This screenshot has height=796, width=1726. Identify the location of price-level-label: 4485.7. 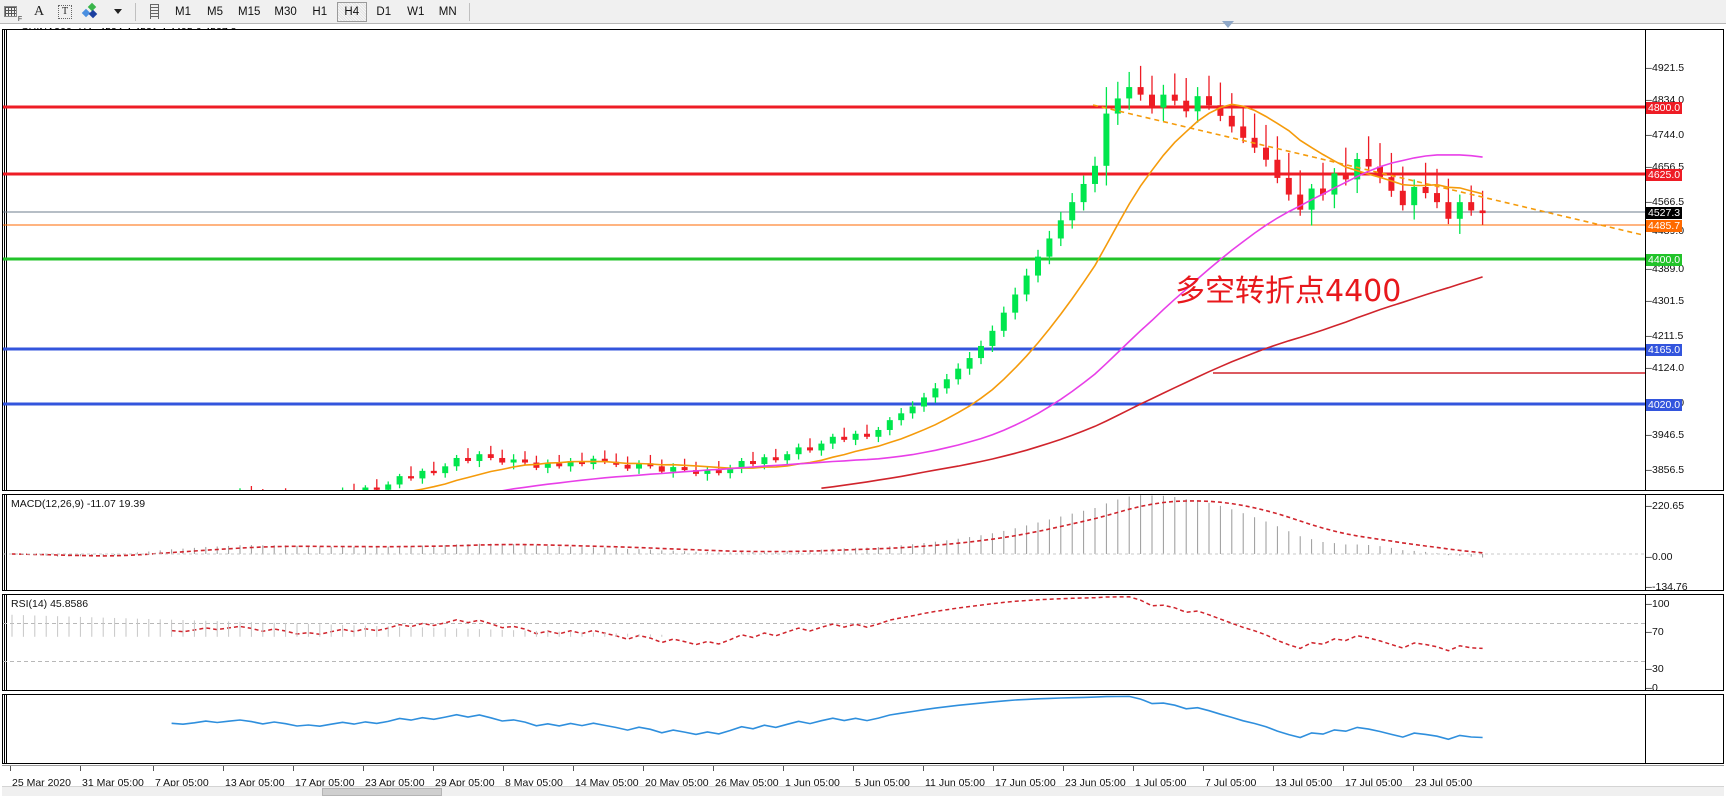
(1664, 226).